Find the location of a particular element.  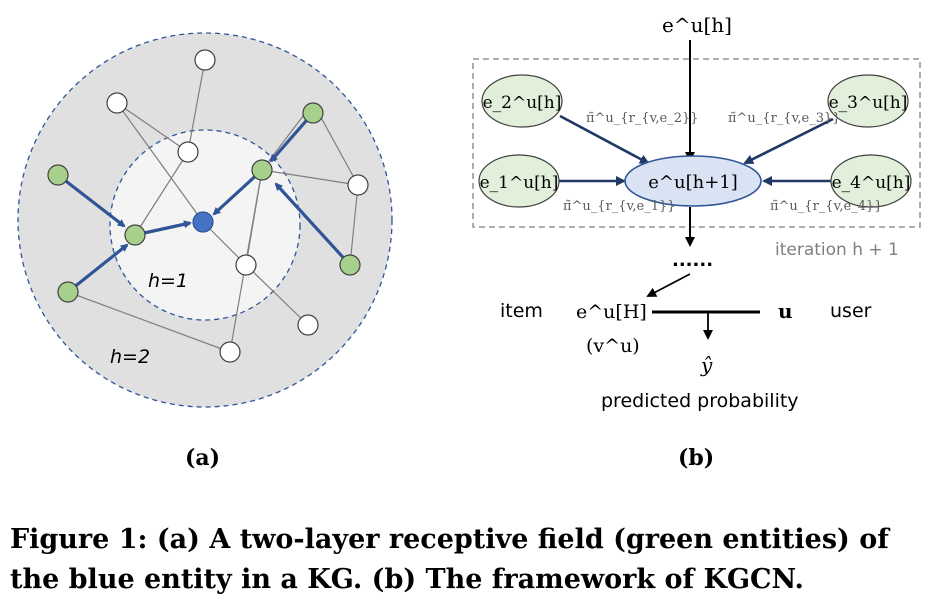

outer-region-label: h=2 is located at coordinates (130, 357).